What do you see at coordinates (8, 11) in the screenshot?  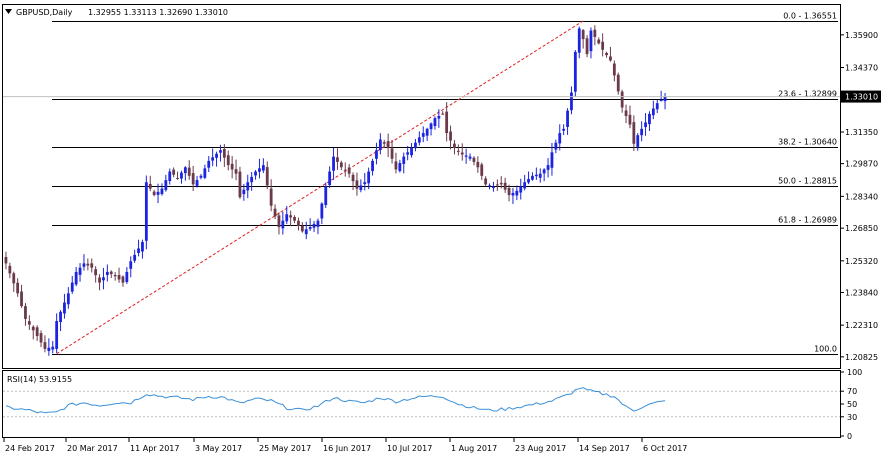 I see `dropdown-triangle-icon` at bounding box center [8, 11].